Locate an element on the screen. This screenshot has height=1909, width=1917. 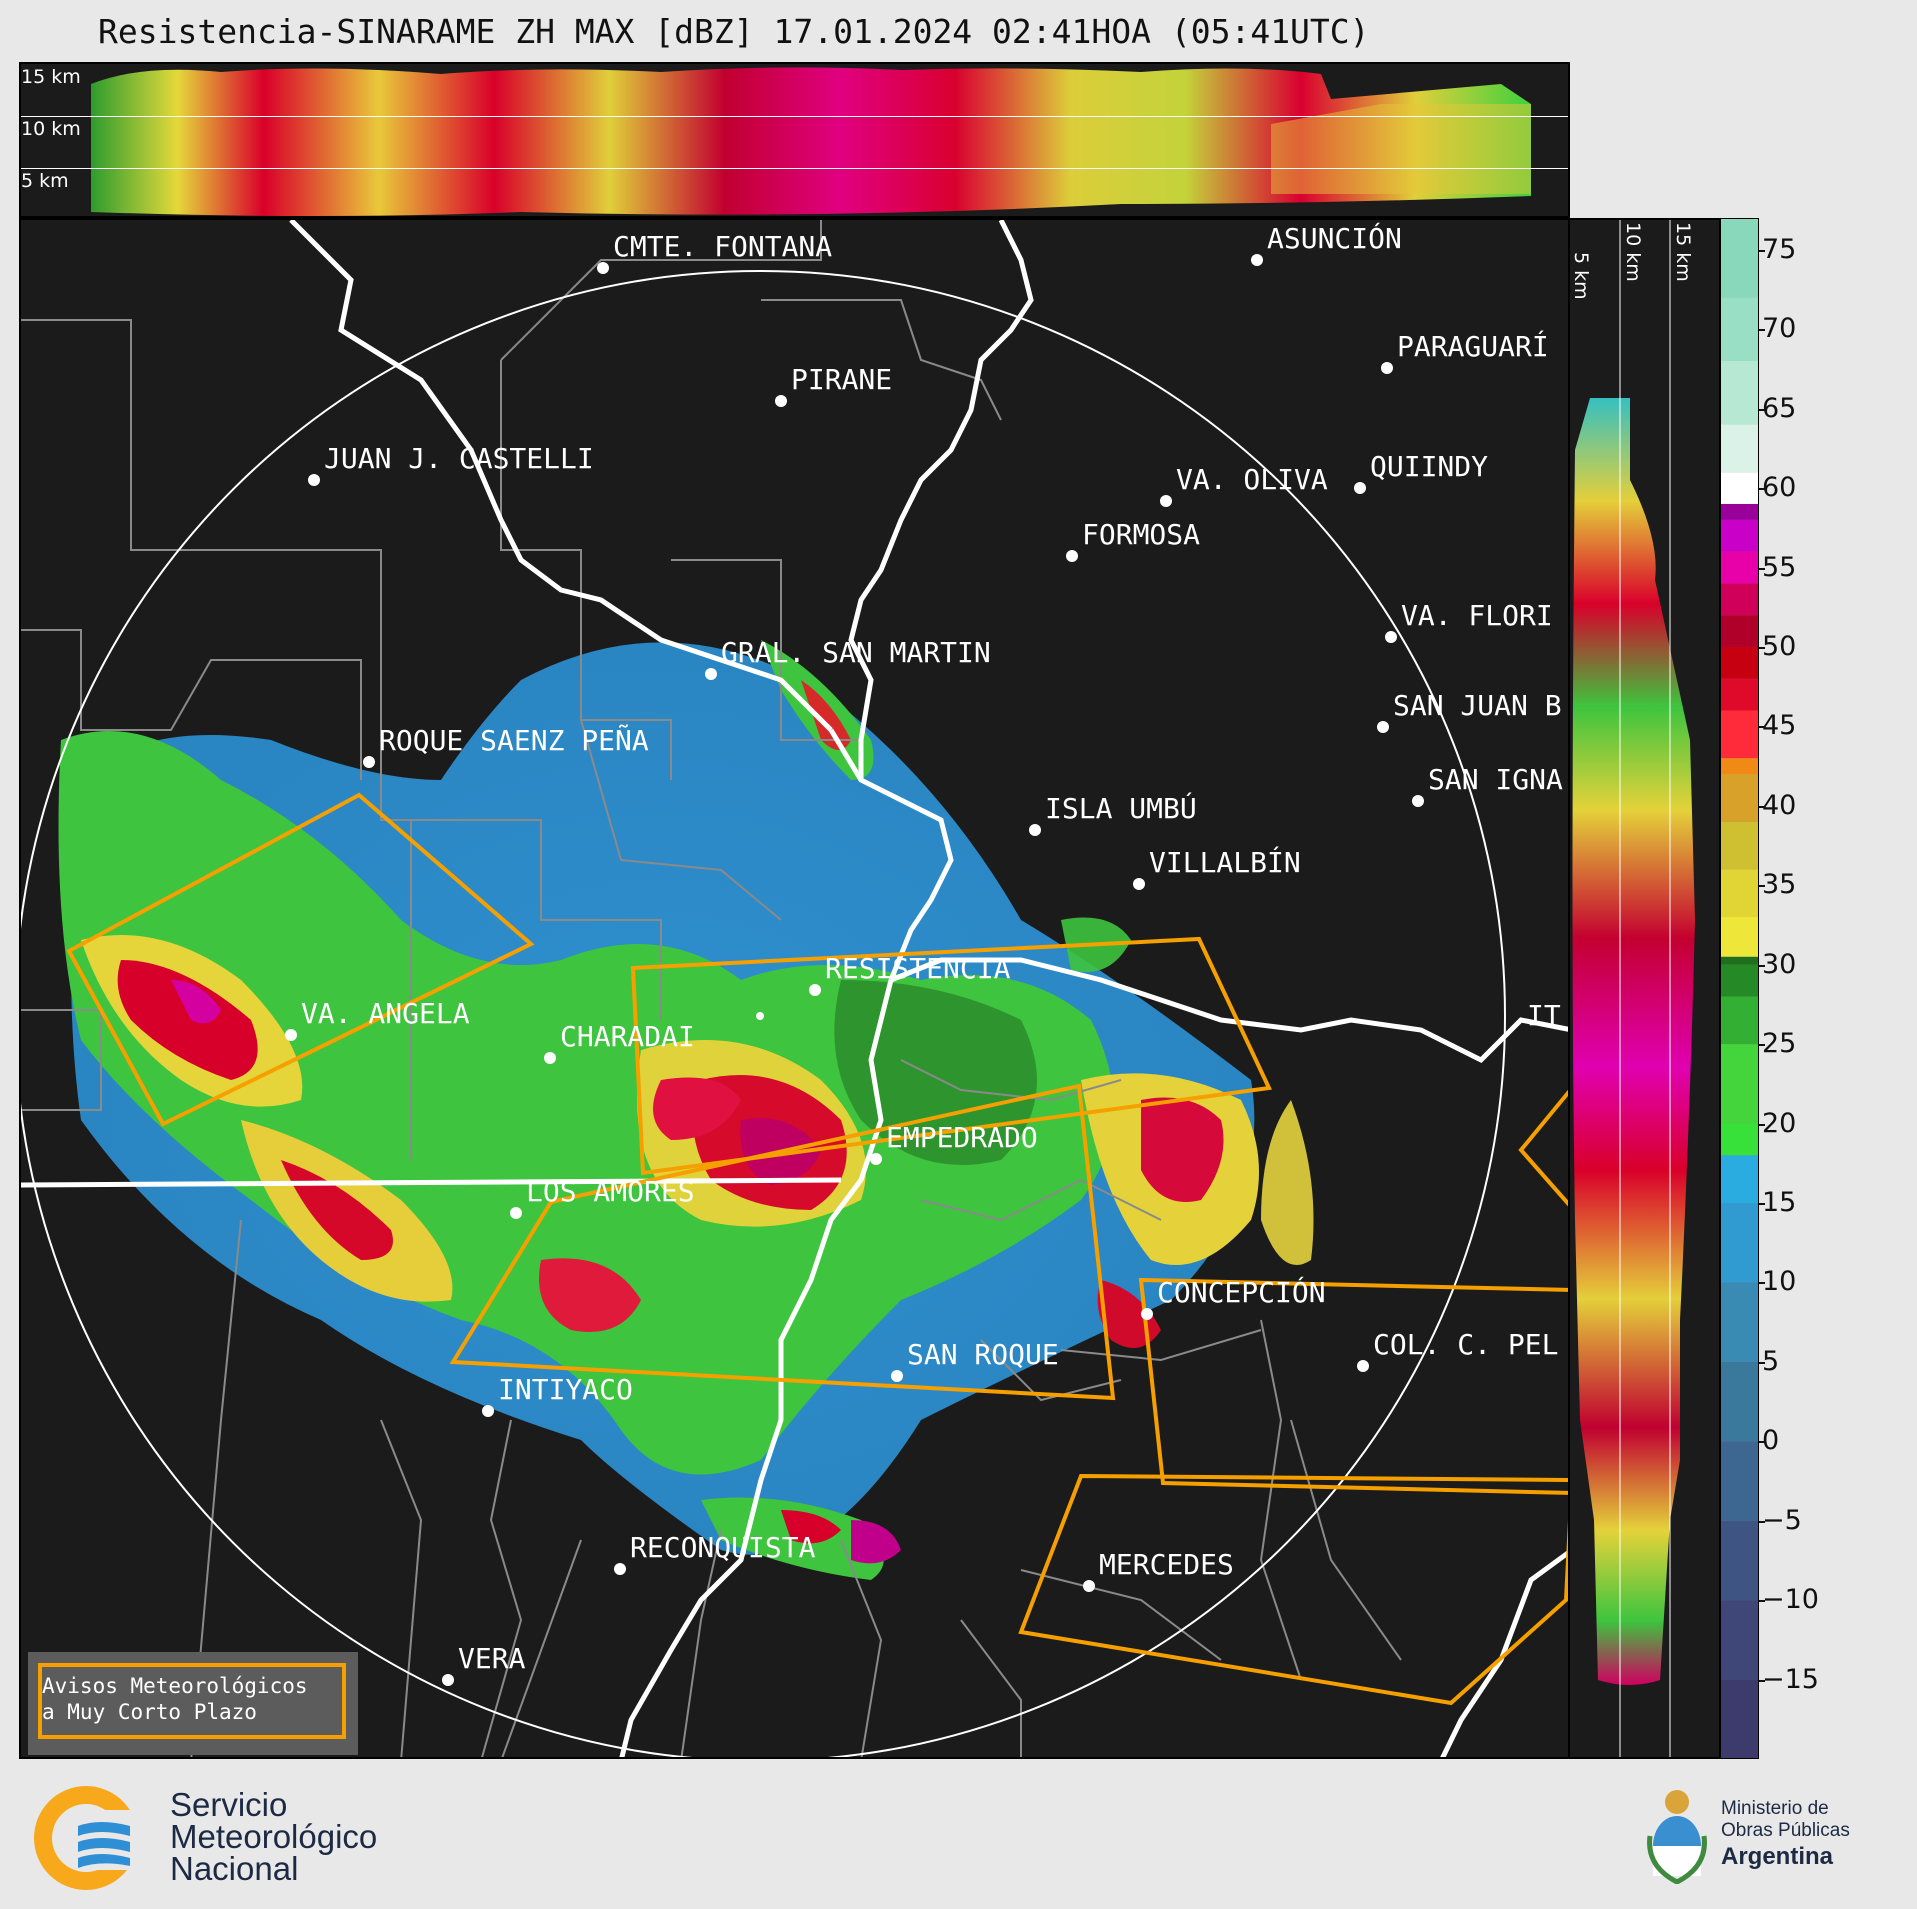
city-label: RECONQUISTA is located at coordinates (723, 1547).